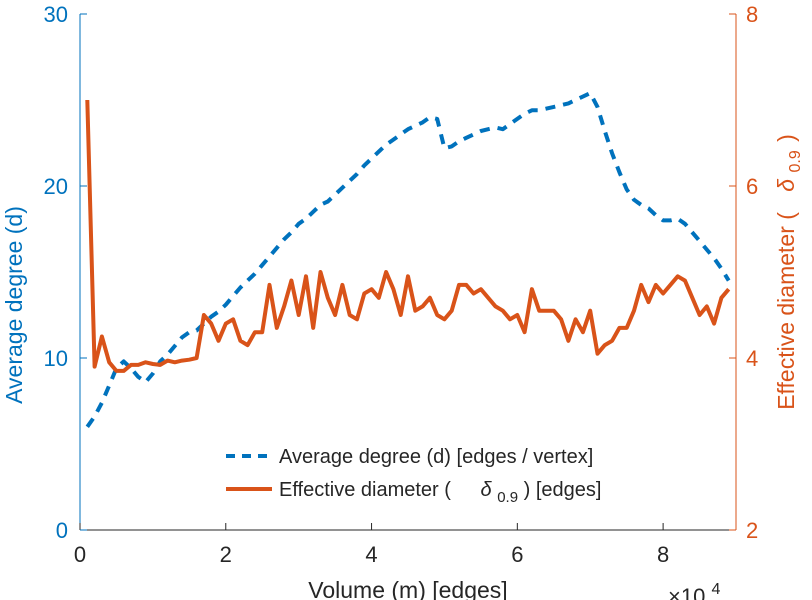 This screenshot has height=600, width=812. What do you see at coordinates (14, 305) in the screenshot?
I see `left-axis-title: Average degree (d)` at bounding box center [14, 305].